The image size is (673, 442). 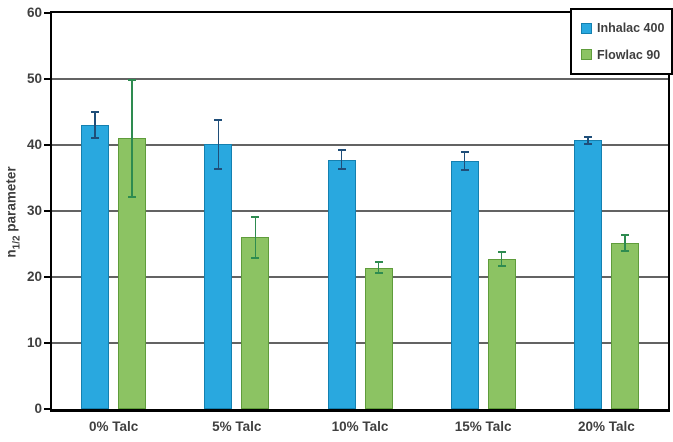 I want to click on y-tick-label: 40, so click(x=34, y=144).